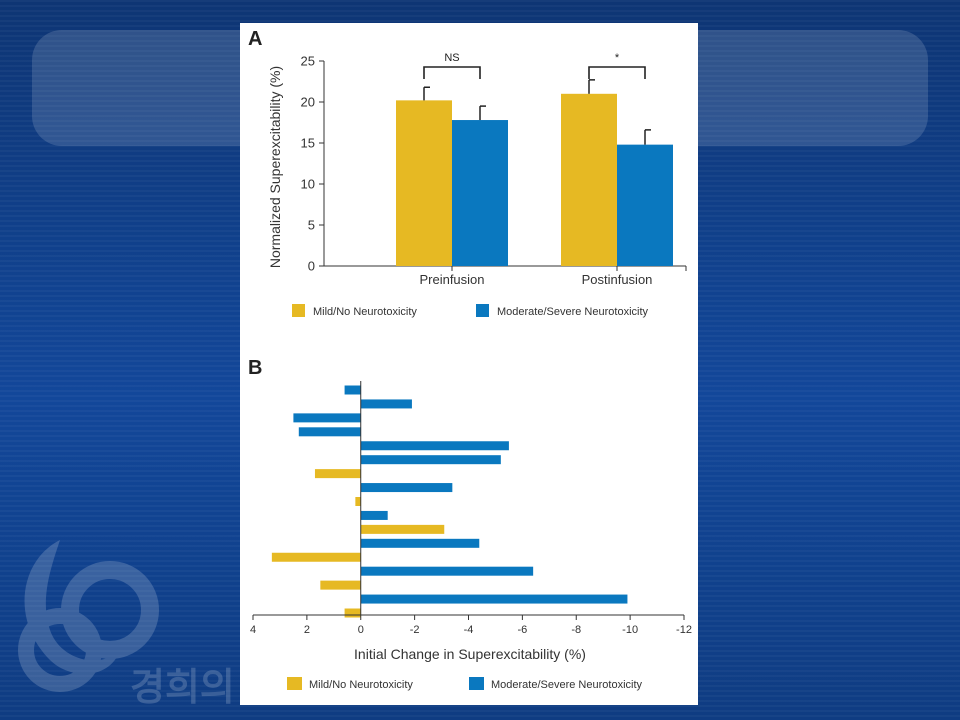  I want to click on panel-a-legend-label: Mild/No Neurotoxicity, so click(365, 312).